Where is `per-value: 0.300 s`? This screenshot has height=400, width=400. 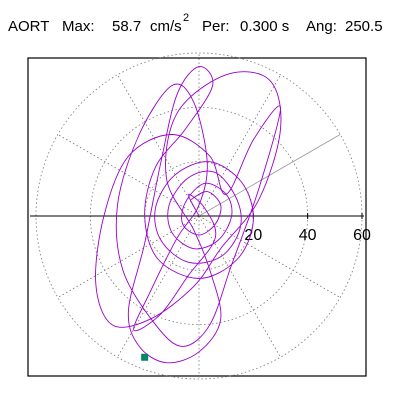 per-value: 0.300 s is located at coordinates (265, 26).